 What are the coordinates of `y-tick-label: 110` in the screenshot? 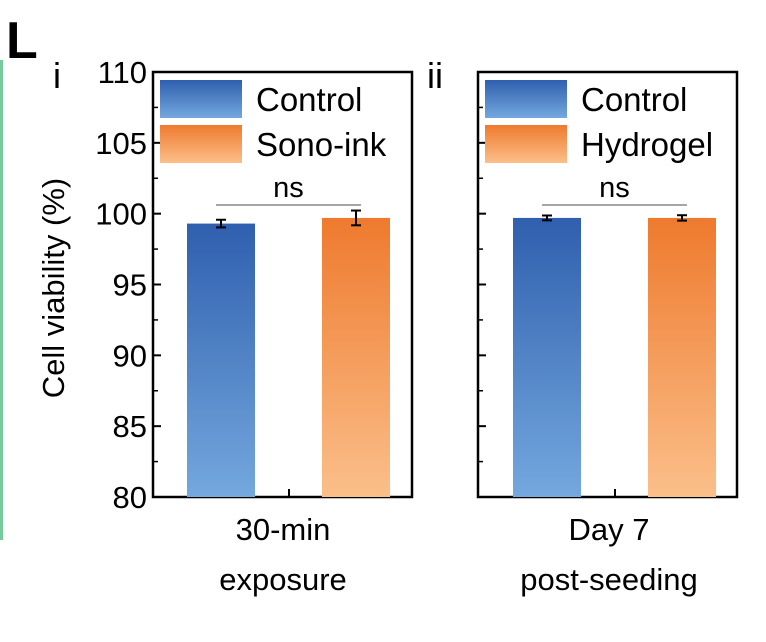 It's located at (122, 72).